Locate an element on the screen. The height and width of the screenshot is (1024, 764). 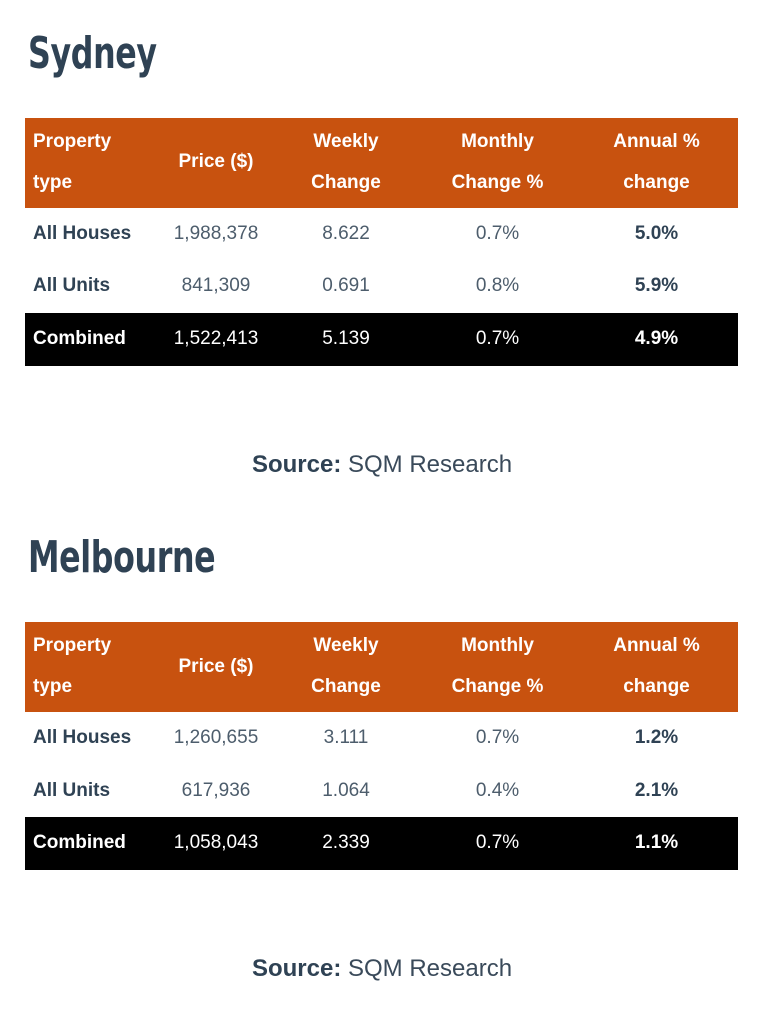
table-row: All Units 841,309 0.691 0.8% 5.9% is located at coordinates (381, 286).